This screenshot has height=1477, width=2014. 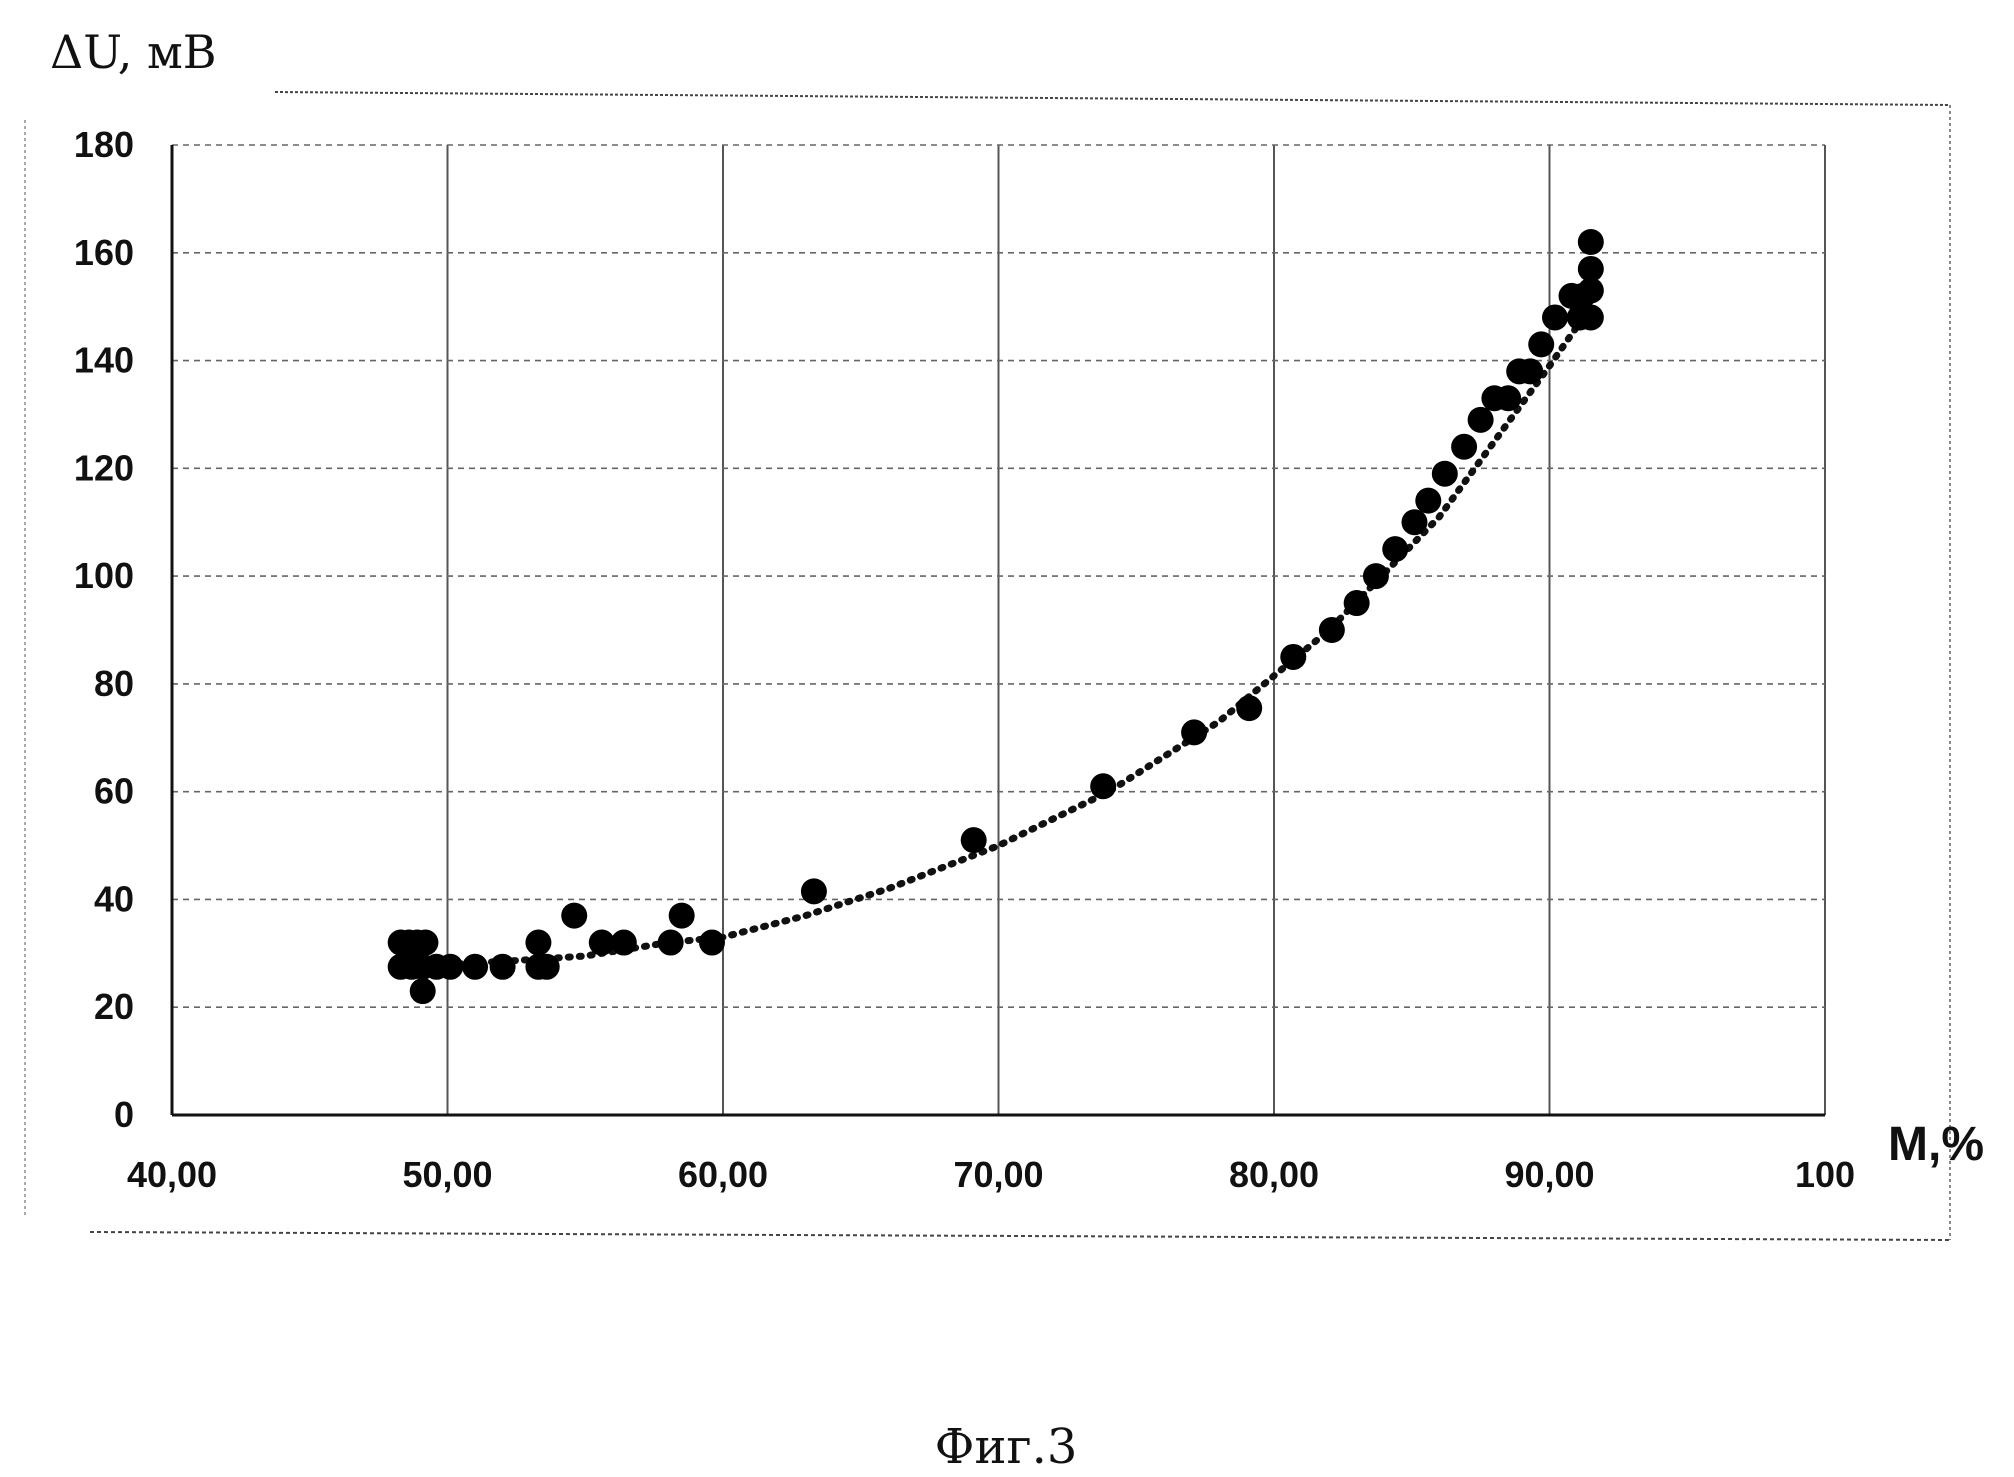 I want to click on x-axis-title: M,%, so click(x=1936, y=1144).